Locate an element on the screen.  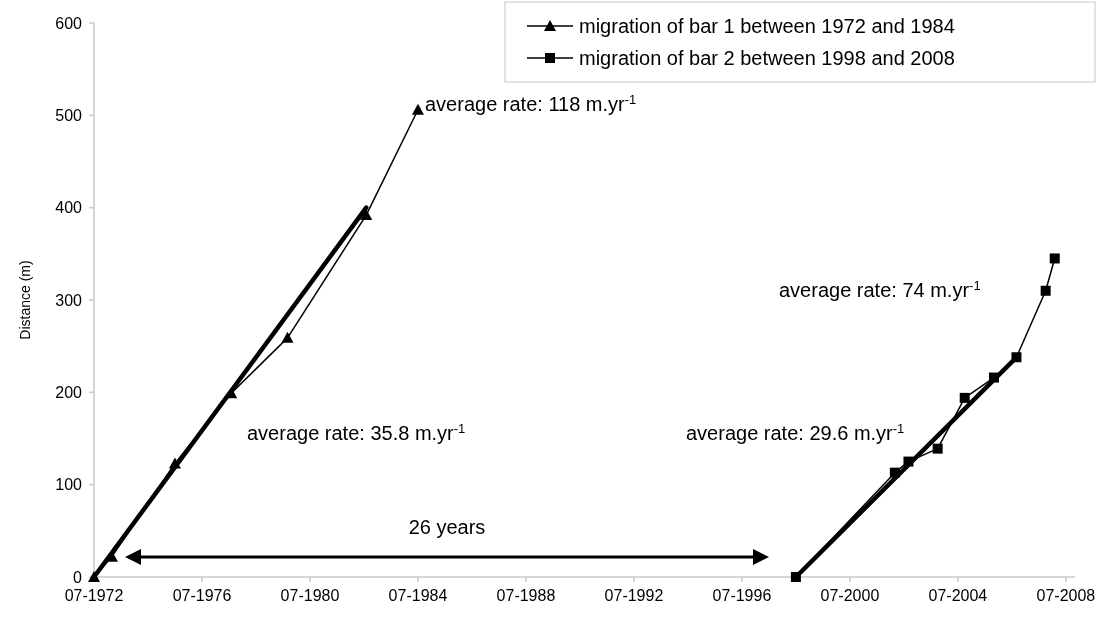
x-tick-label: 07-2008 is located at coordinates (1066, 595).